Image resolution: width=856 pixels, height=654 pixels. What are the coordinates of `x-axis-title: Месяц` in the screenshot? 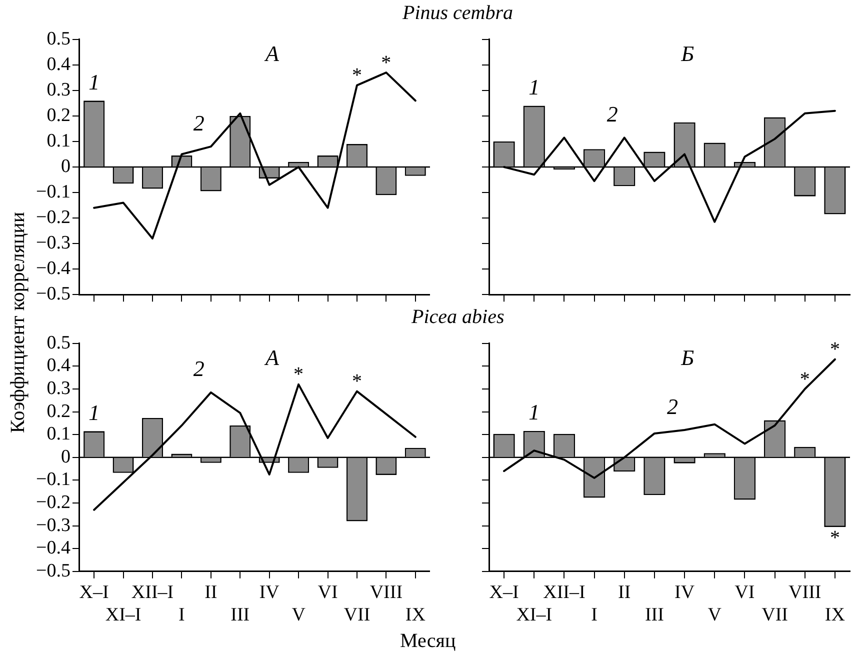 It's located at (428, 641).